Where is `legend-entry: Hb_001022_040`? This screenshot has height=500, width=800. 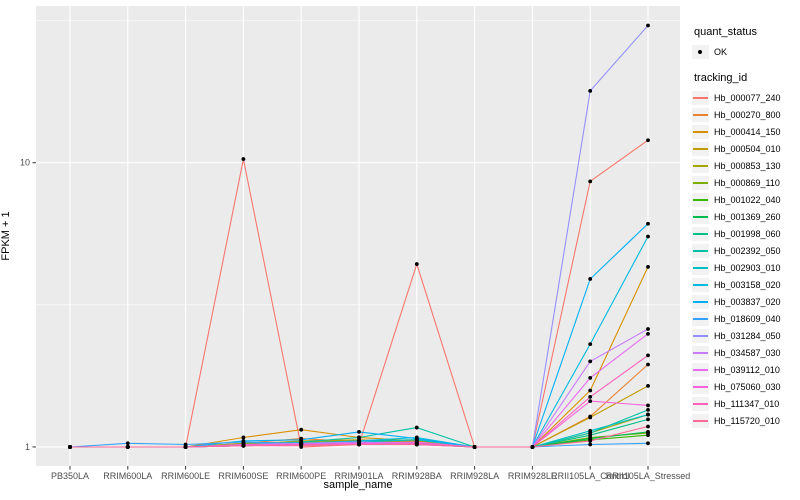 legend-entry: Hb_001022_040 is located at coordinates (745, 200).